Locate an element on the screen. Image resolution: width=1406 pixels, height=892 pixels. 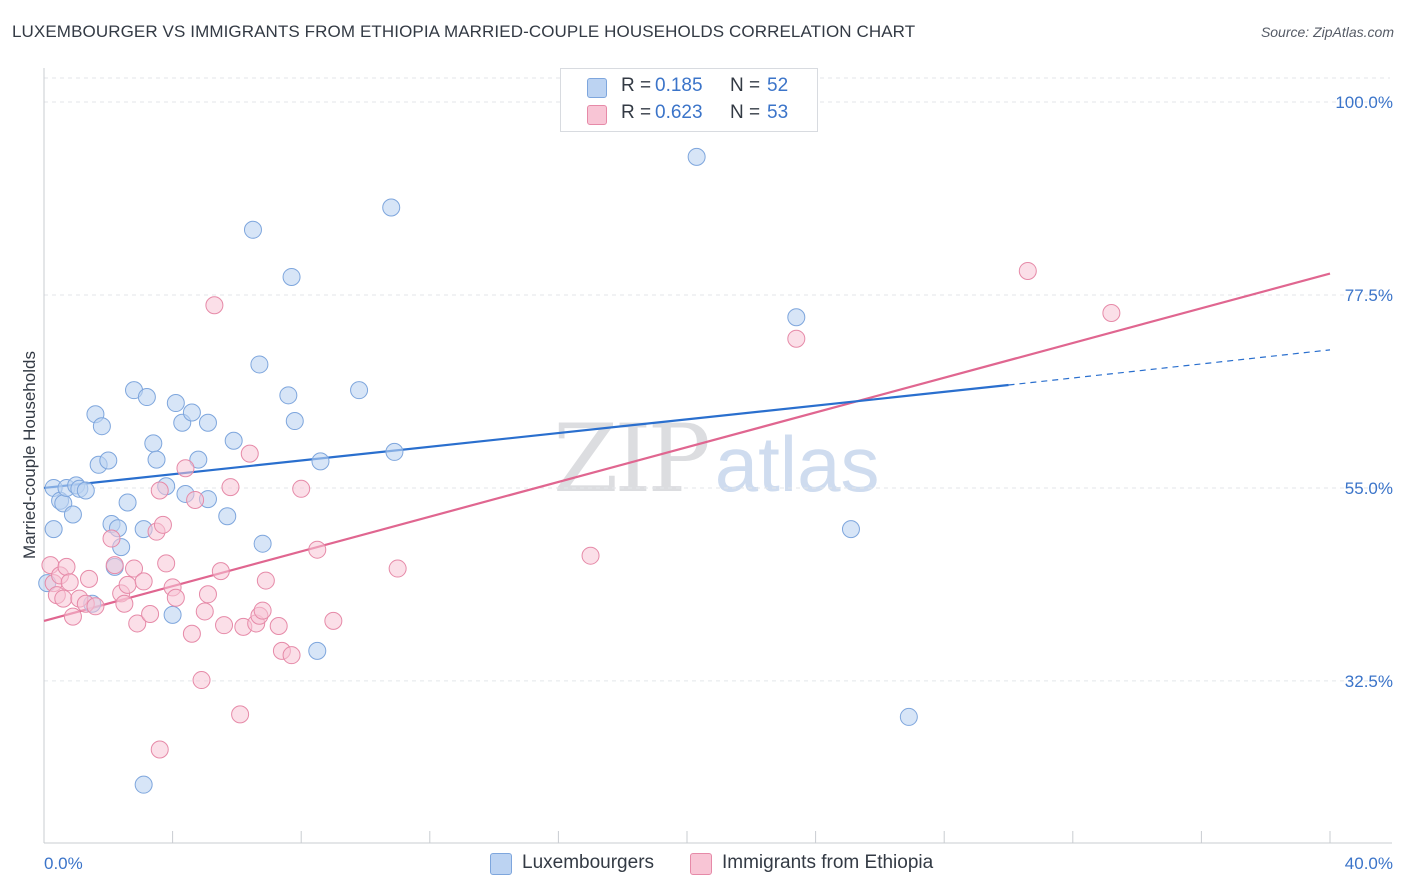
x-tick-label: 40.0% is located at coordinates (1369, 863).